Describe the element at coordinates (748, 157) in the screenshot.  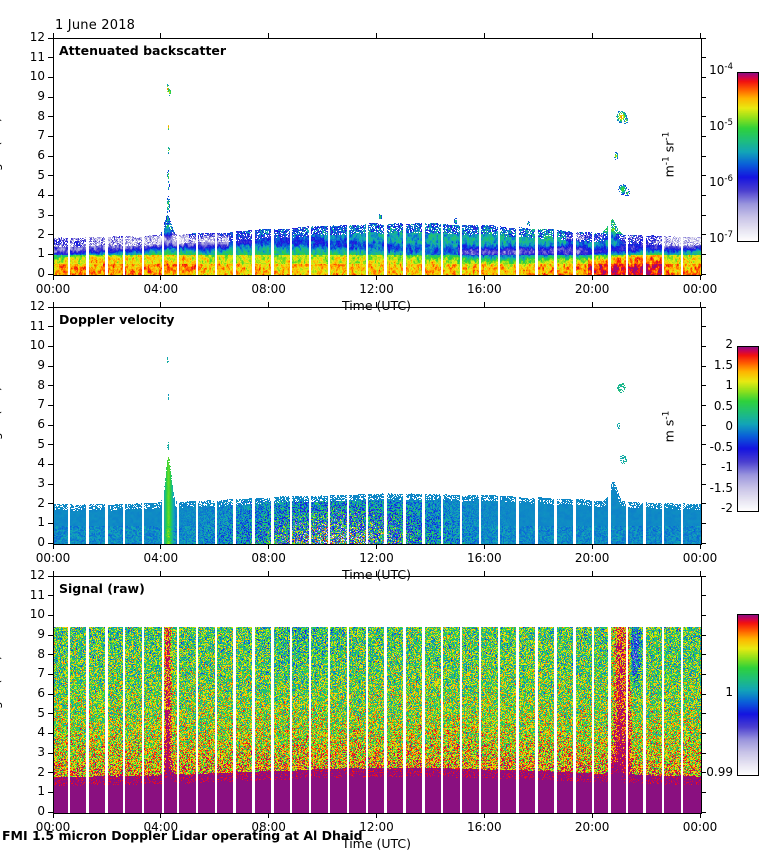
I see `colorbar-gradient-attenuated-backscatter` at that location.